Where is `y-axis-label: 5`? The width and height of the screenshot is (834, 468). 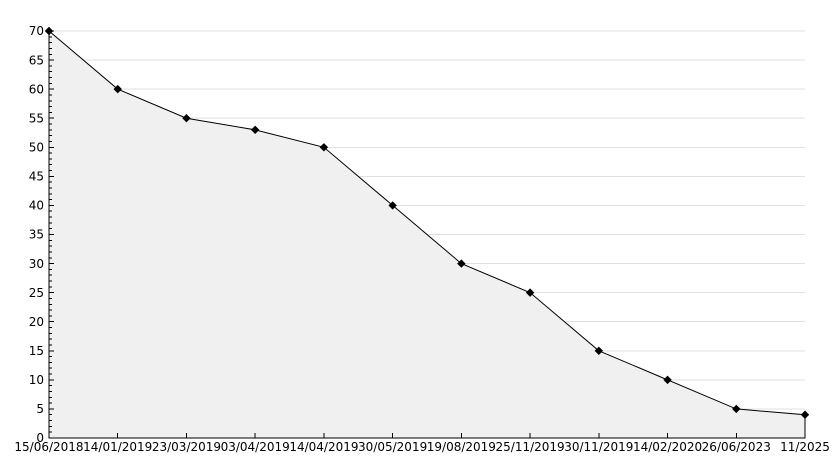
y-axis-label: 5 is located at coordinates (40, 409).